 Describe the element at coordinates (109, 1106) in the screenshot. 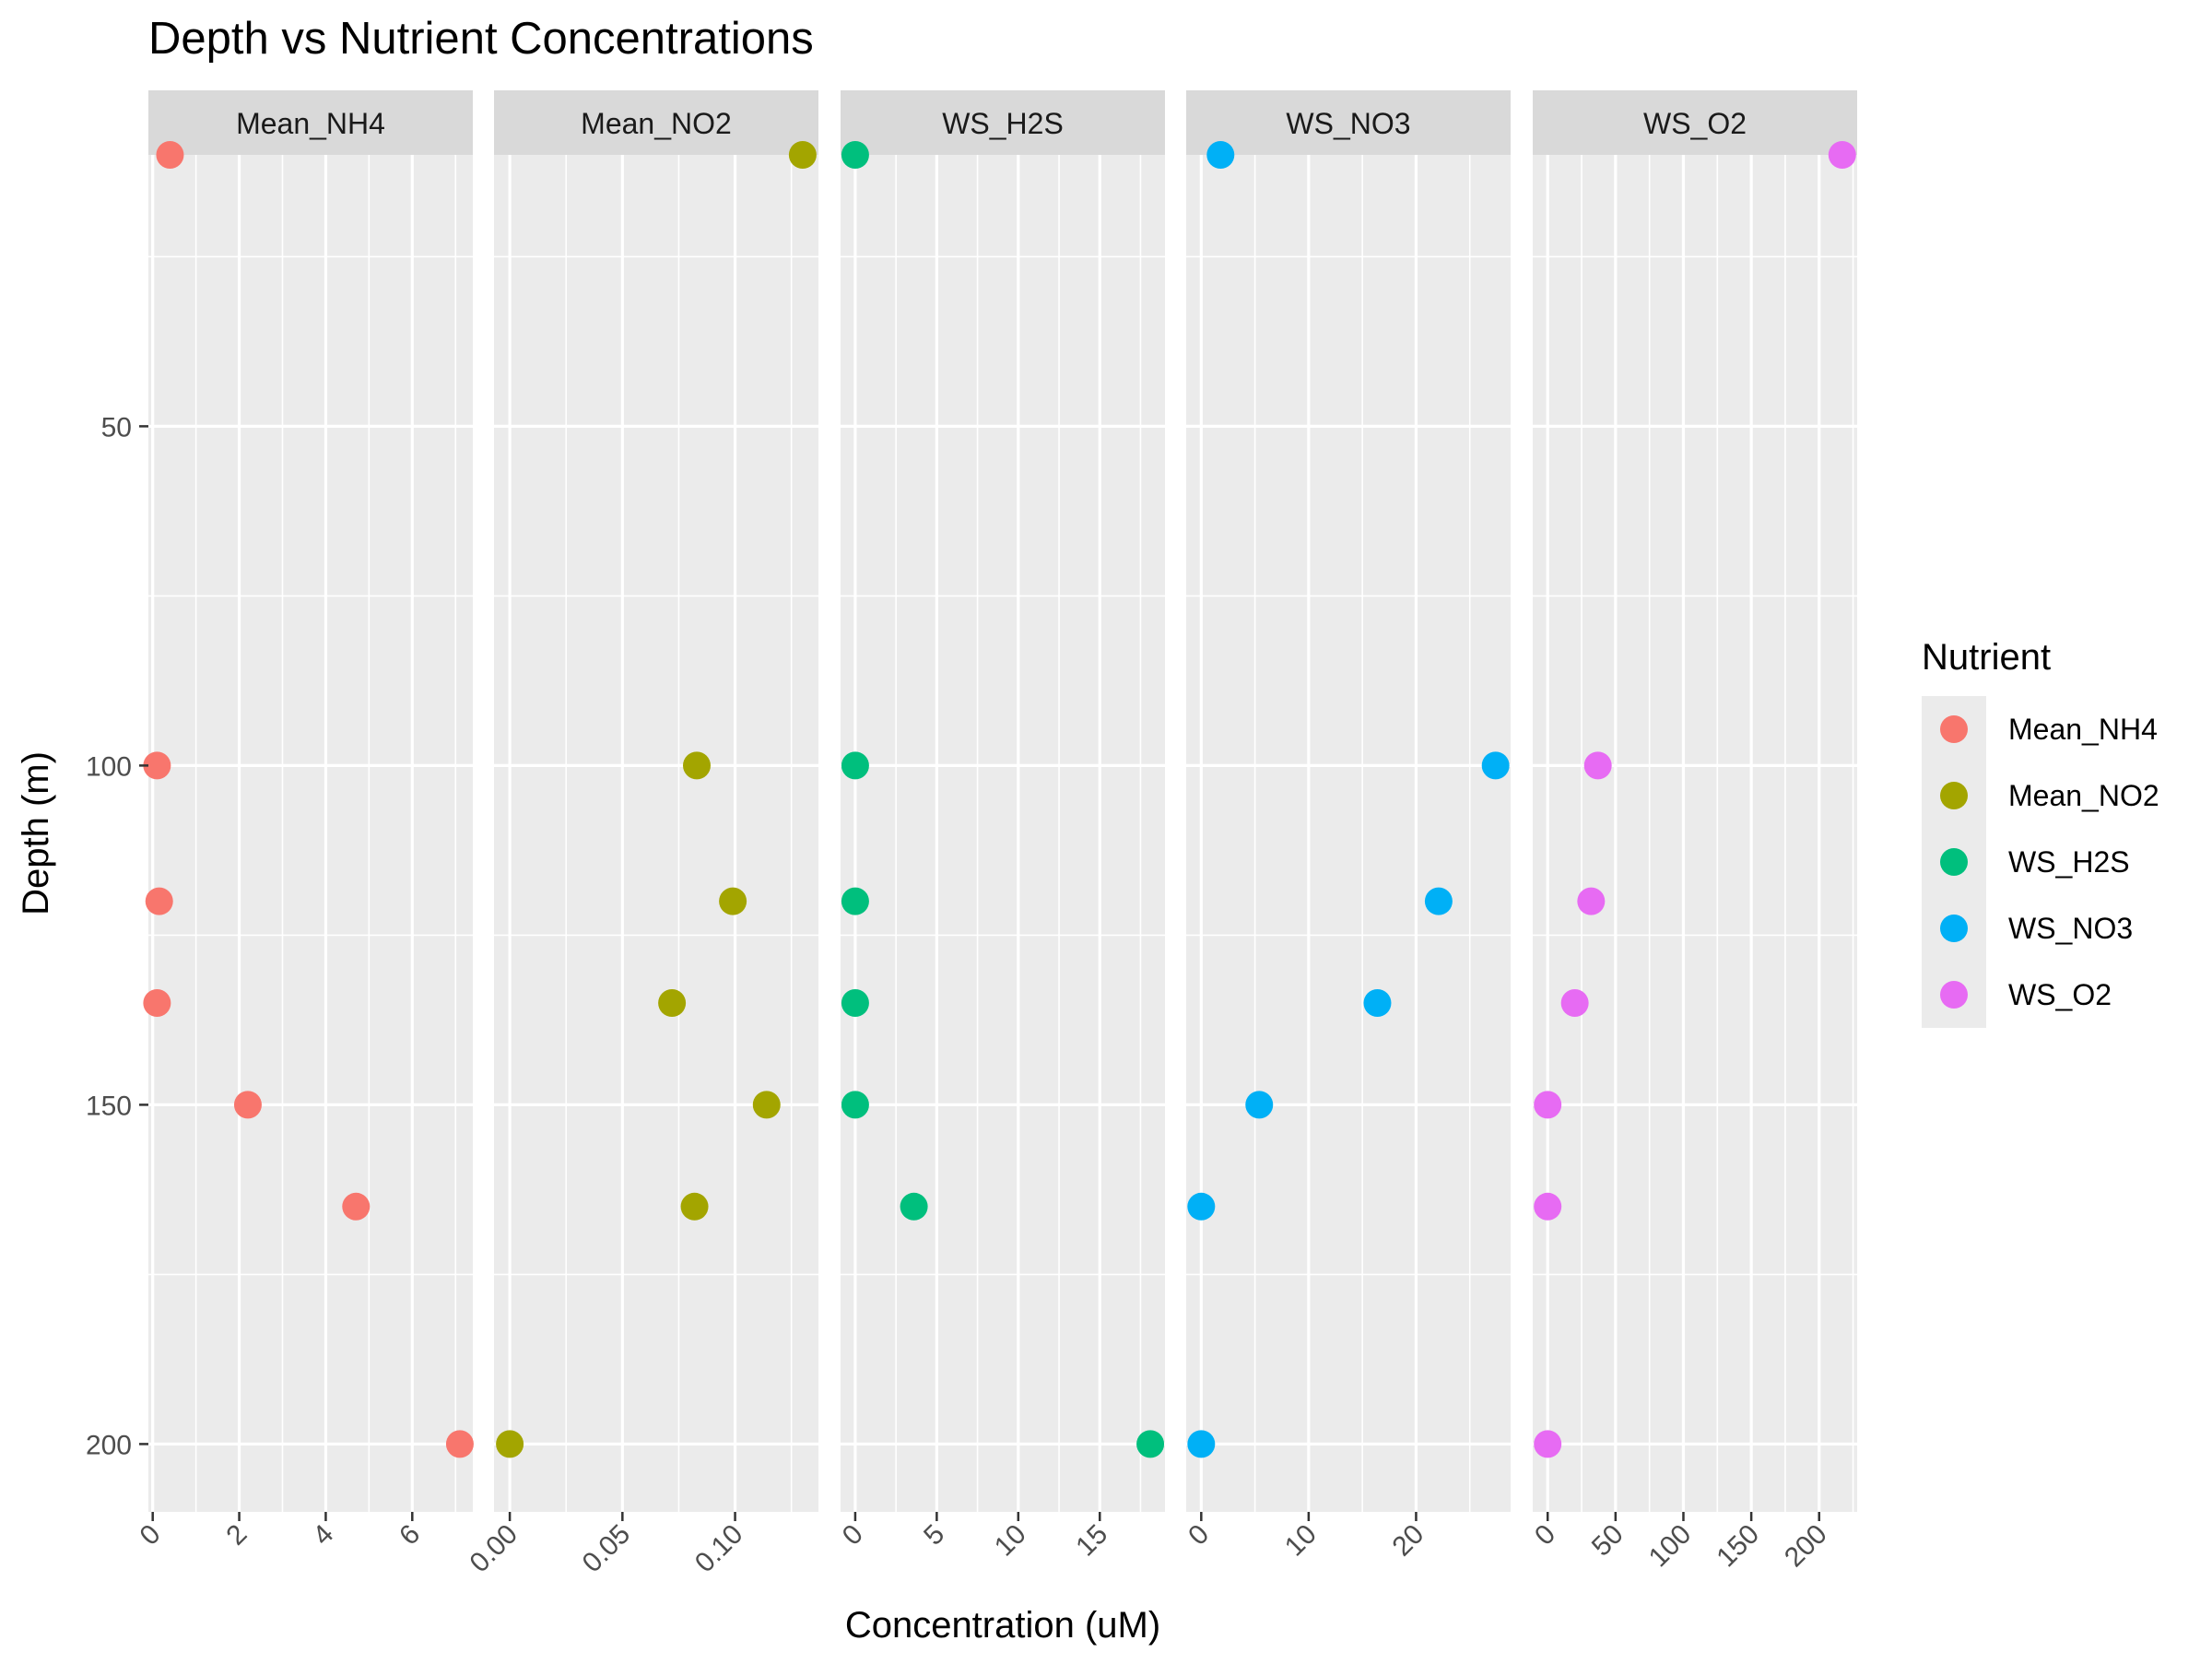

I see `y-tick-label: 150` at that location.